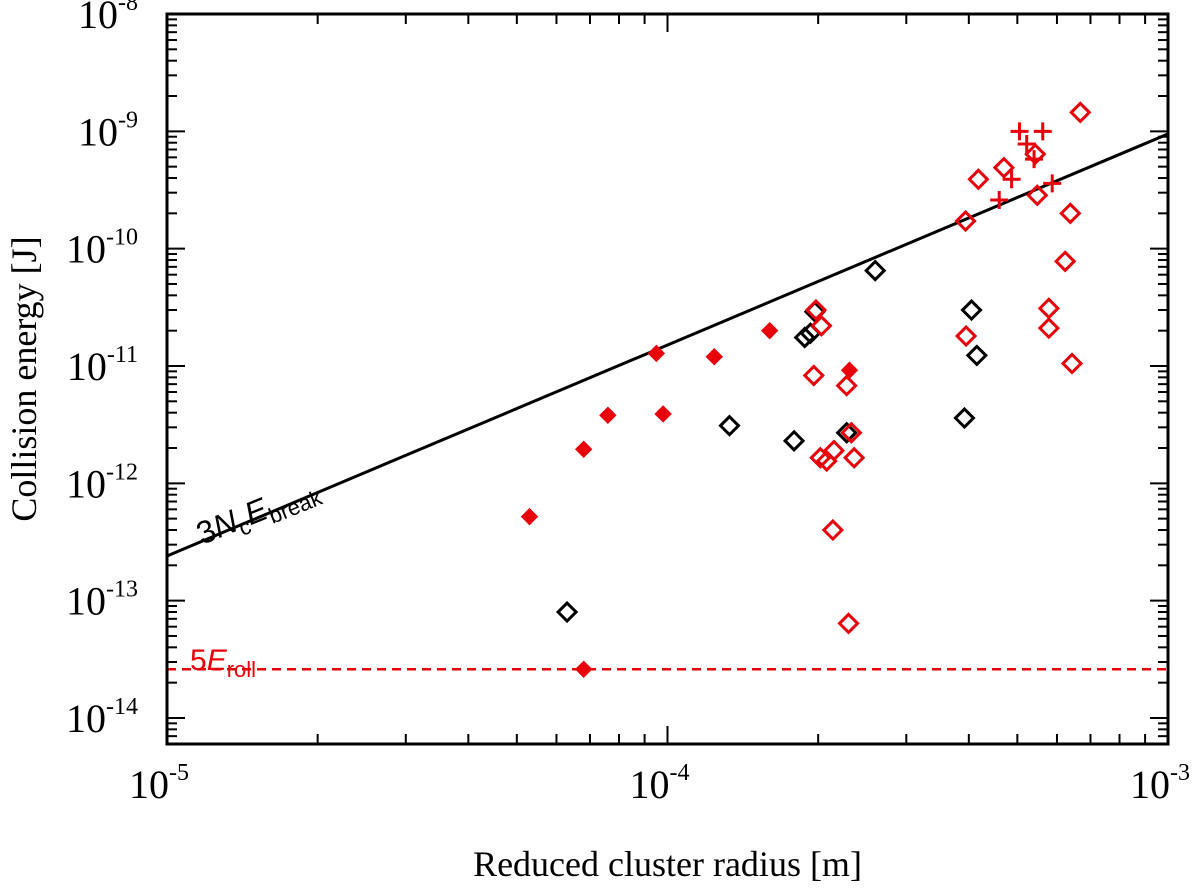 The height and width of the screenshot is (892, 1200). I want to click on y-tick-label: 10⁻⁸, so click(108, 18).